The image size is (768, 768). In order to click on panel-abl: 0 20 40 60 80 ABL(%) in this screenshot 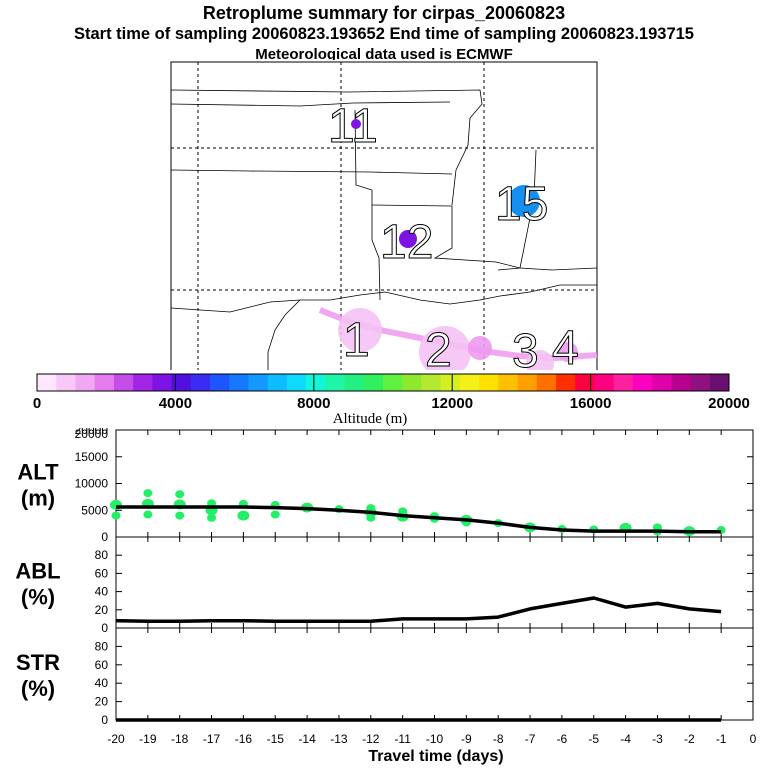, I will do `click(384, 585)`.